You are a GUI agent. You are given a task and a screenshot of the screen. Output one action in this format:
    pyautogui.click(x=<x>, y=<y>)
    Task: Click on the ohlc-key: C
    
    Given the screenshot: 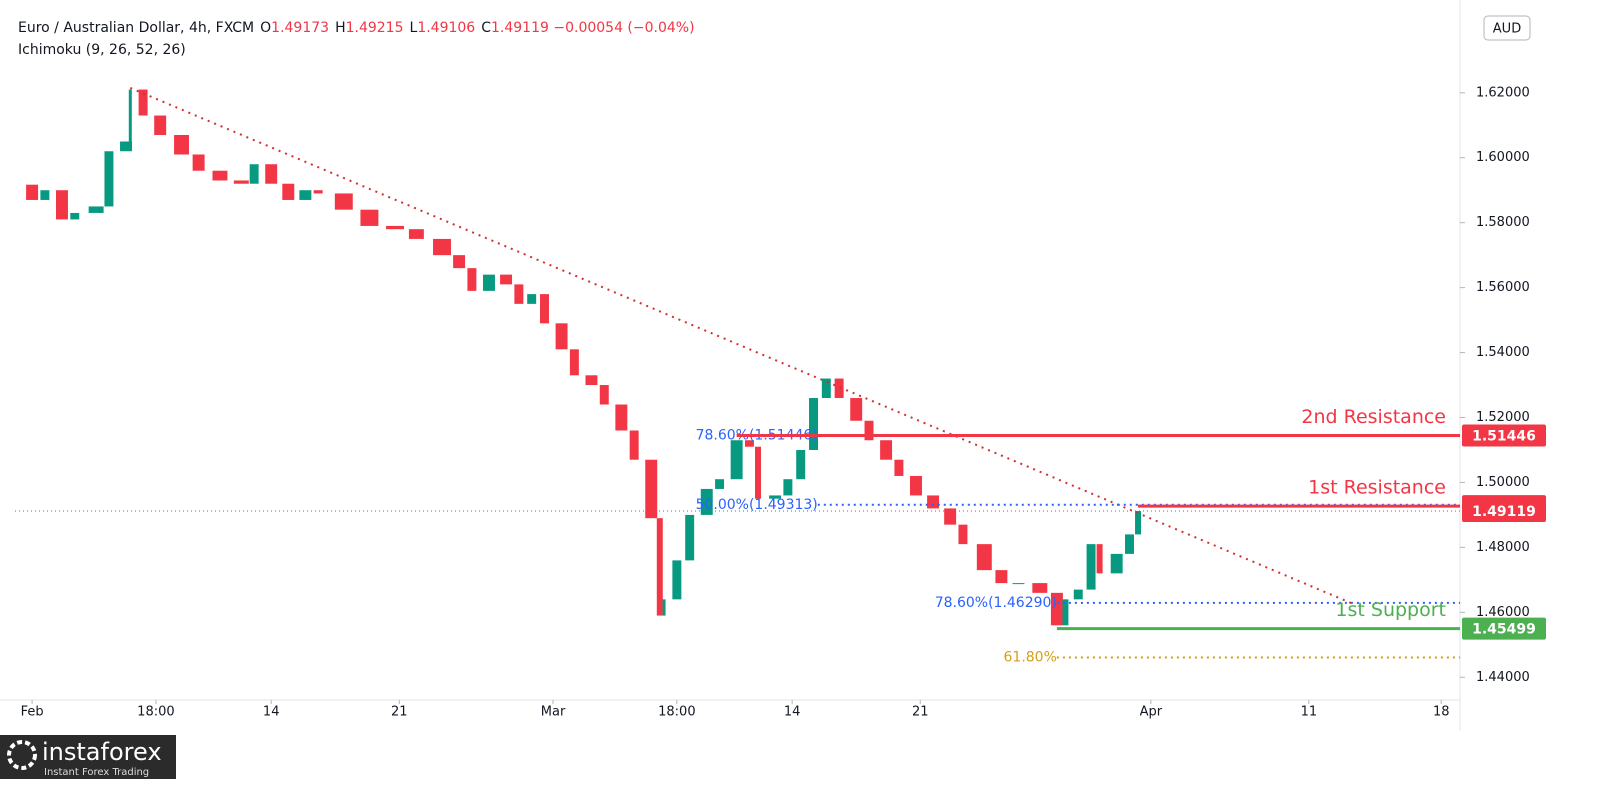 What is the action you would take?
    pyautogui.click(x=486, y=28)
    